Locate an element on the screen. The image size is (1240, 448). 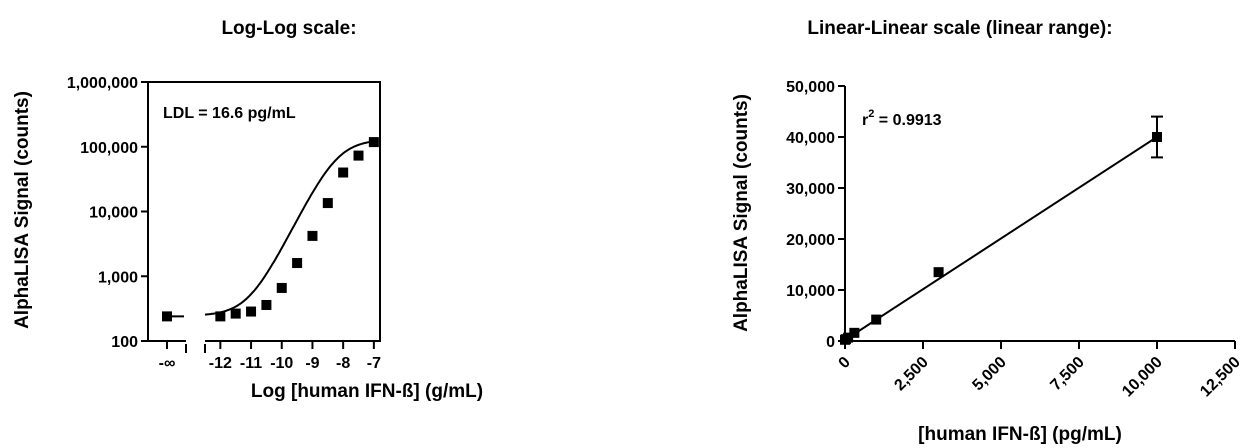
log-log-y-tick-label: 1,000,000 is located at coordinates (102, 83).